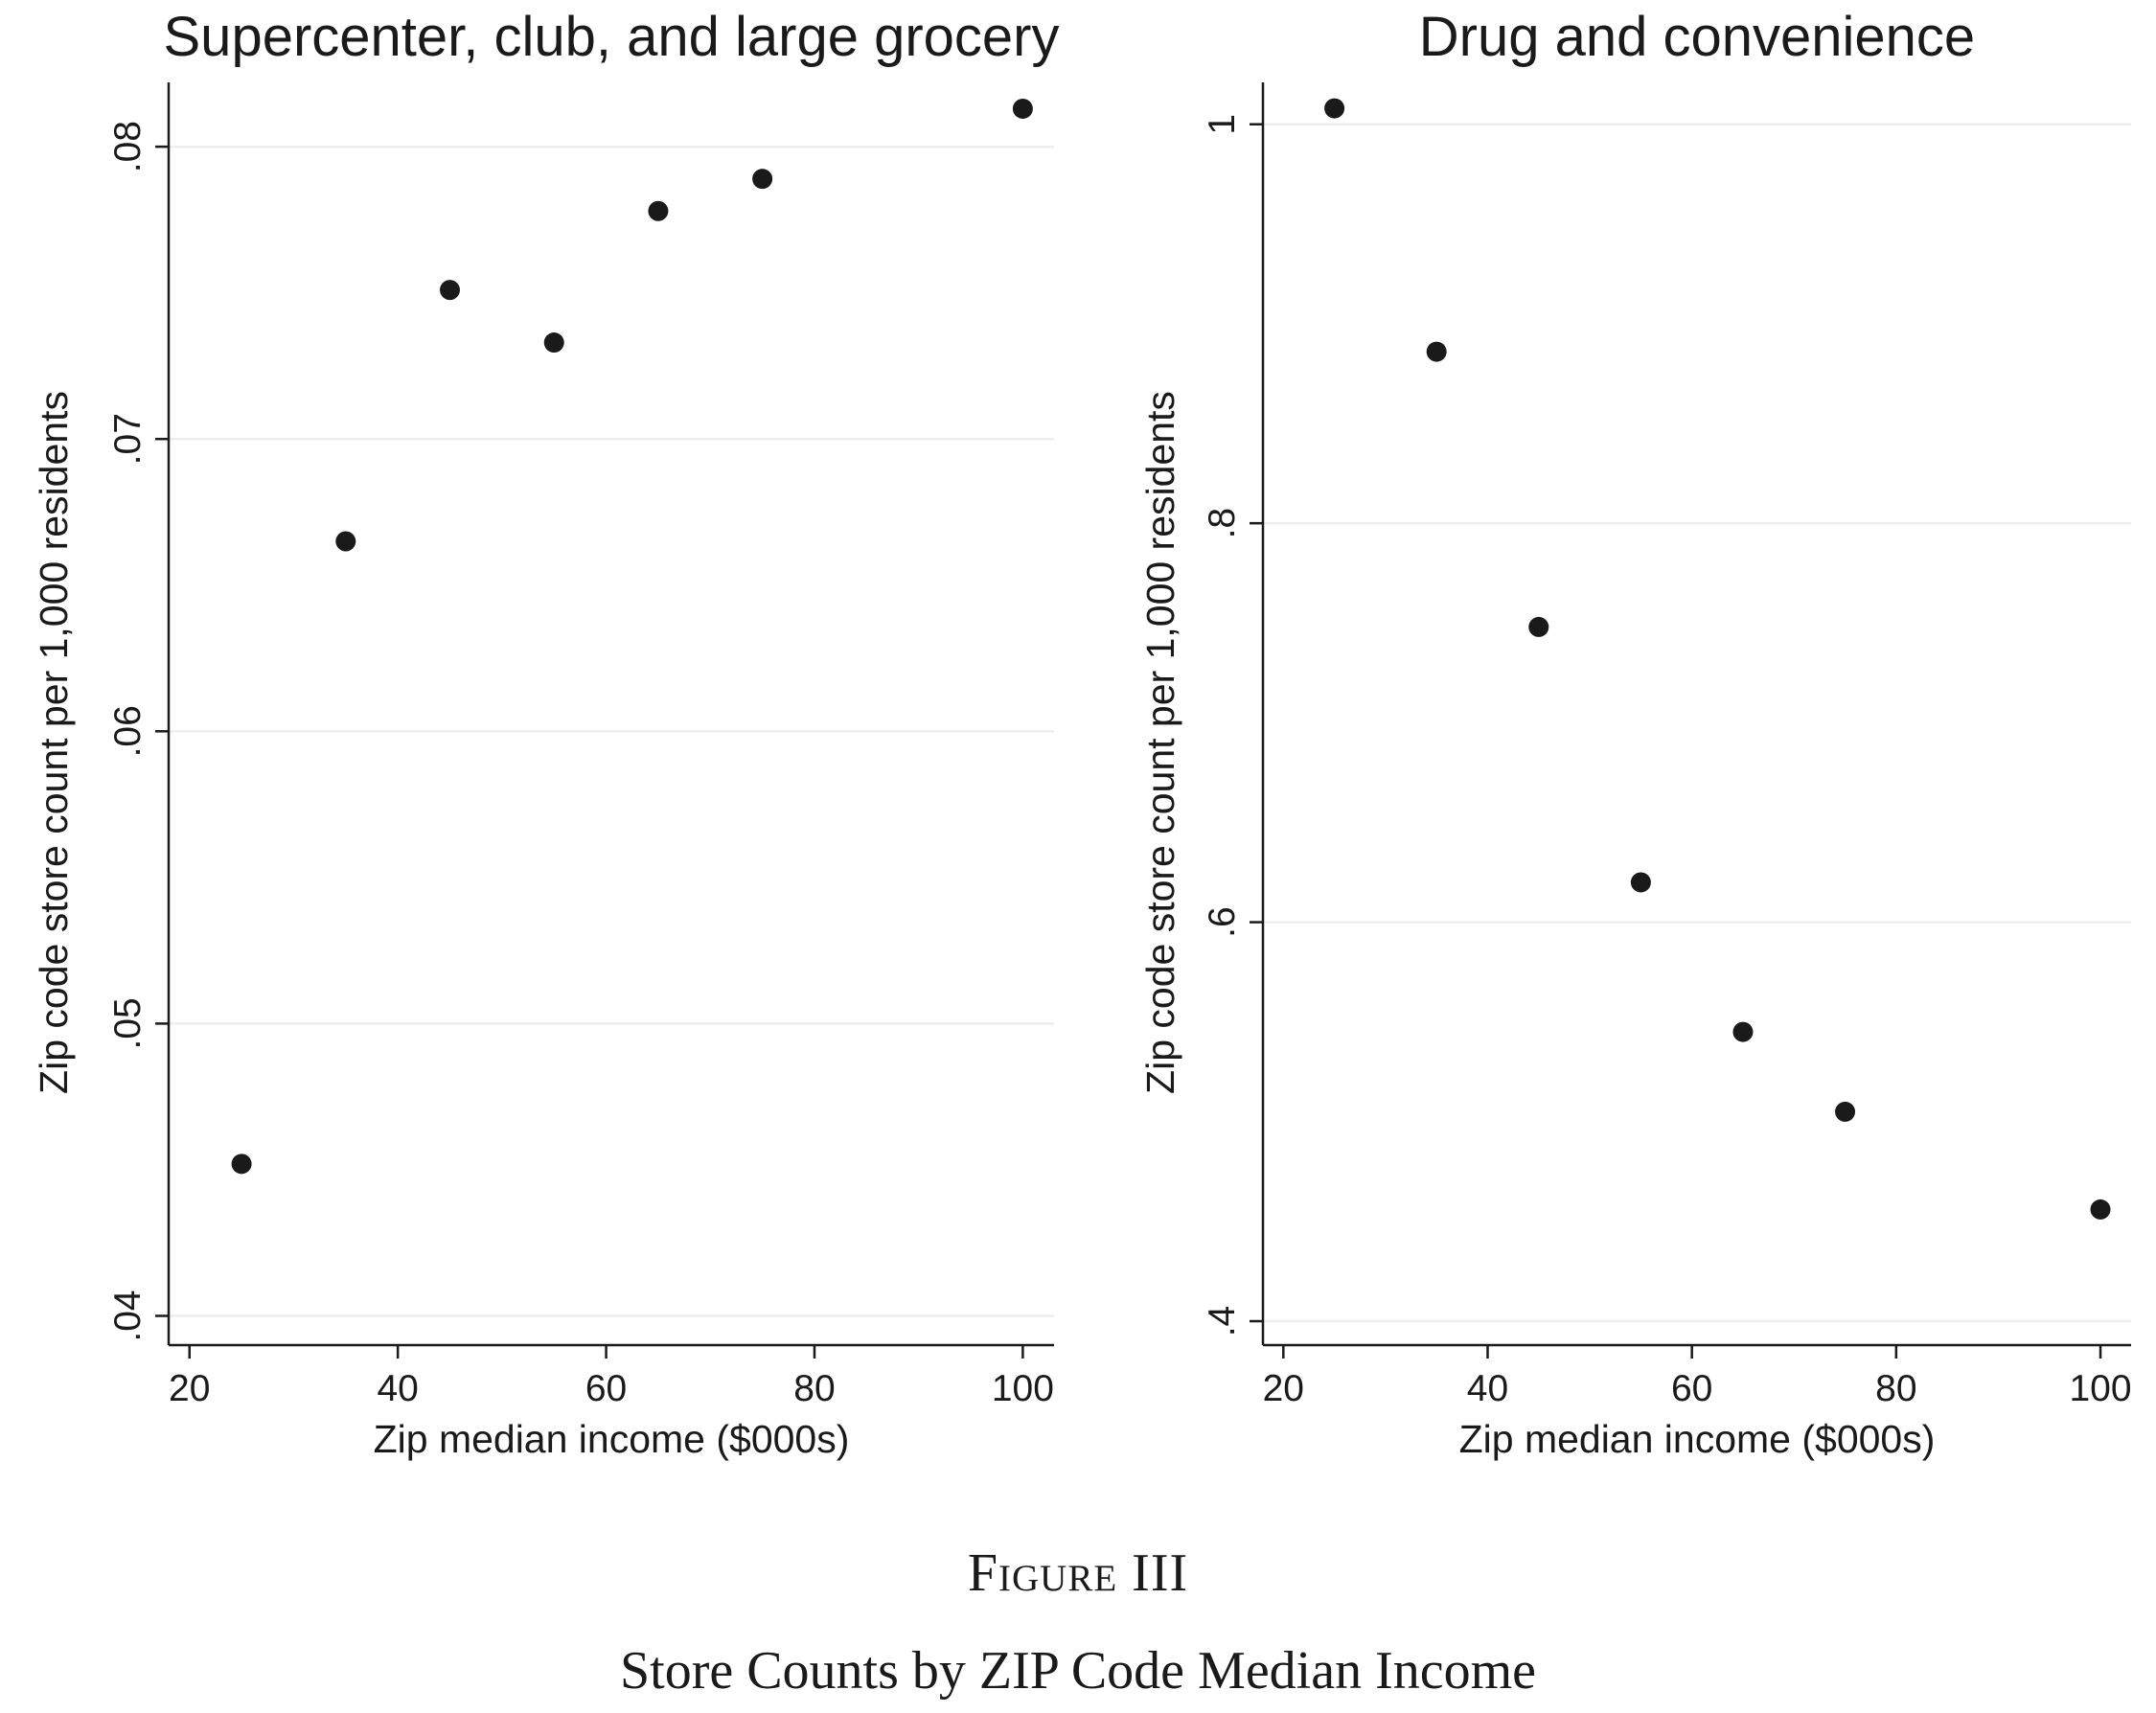  Describe the element at coordinates (814, 1388) in the screenshot. I see `chart-1-xtick-label-80: 80` at that location.